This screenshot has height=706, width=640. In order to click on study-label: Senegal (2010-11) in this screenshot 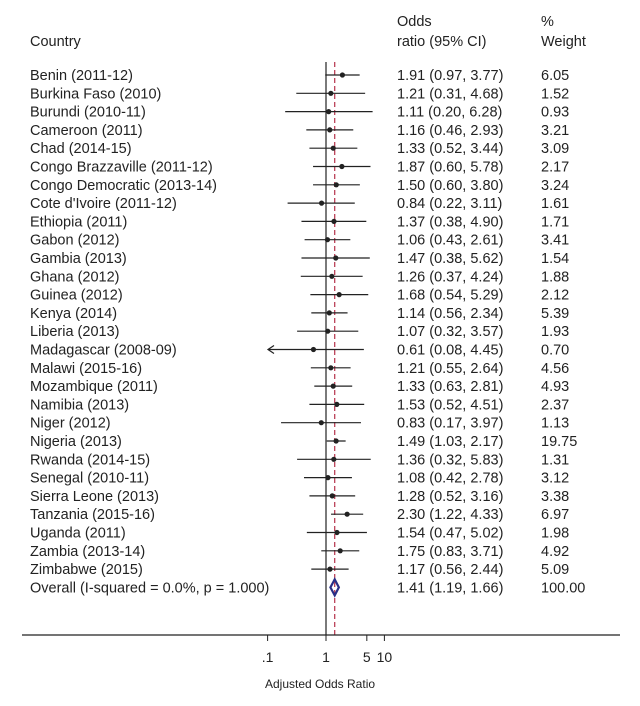, I will do `click(89, 479)`.